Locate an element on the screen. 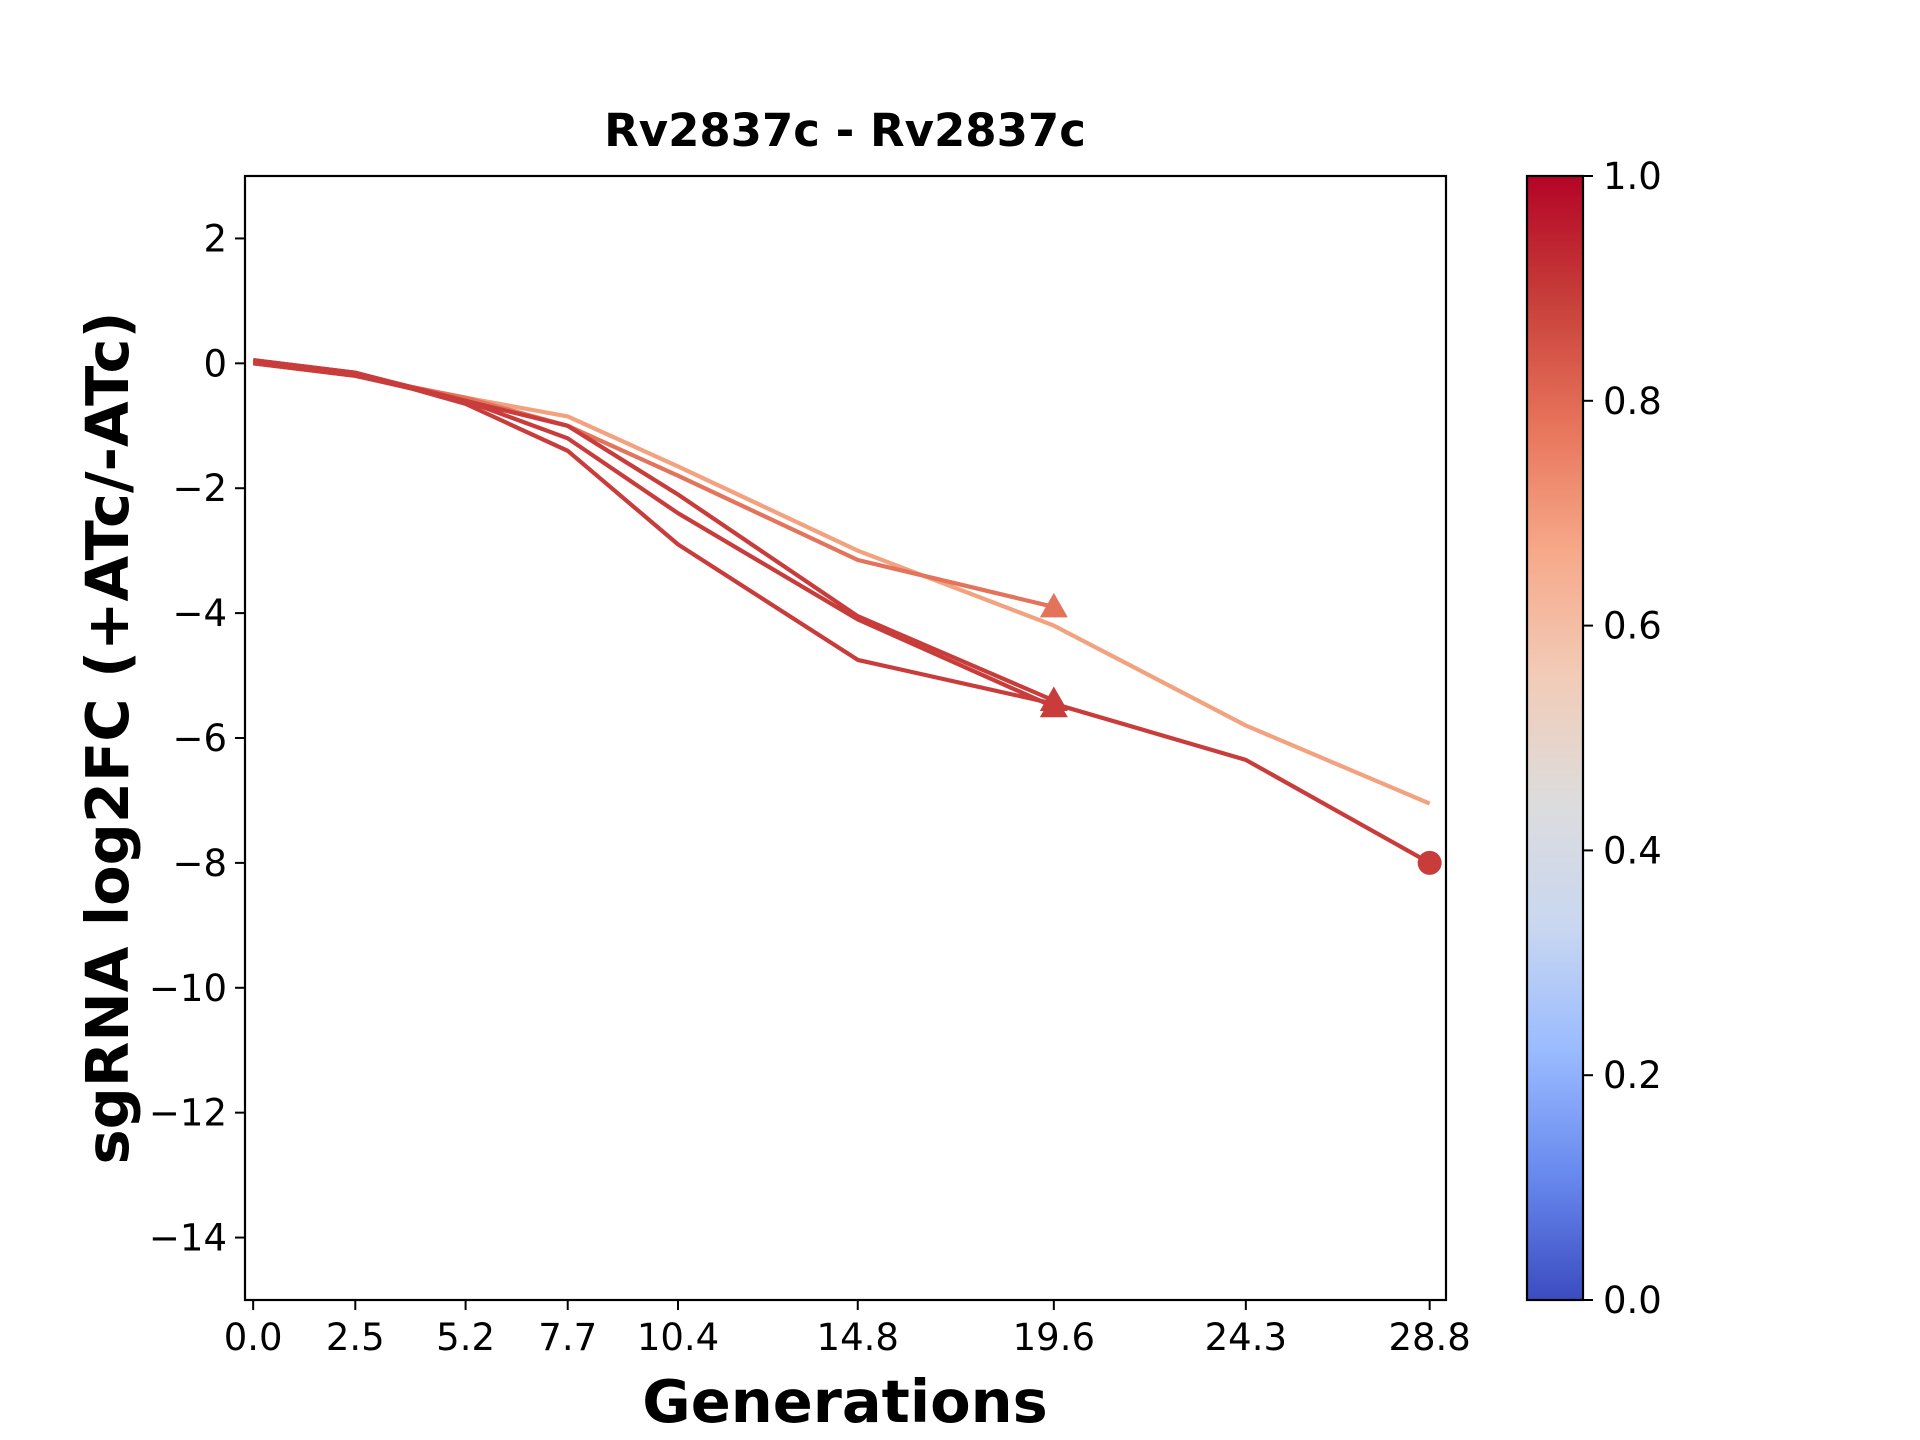  x-tick-label: 24.3 is located at coordinates (1246, 1337).